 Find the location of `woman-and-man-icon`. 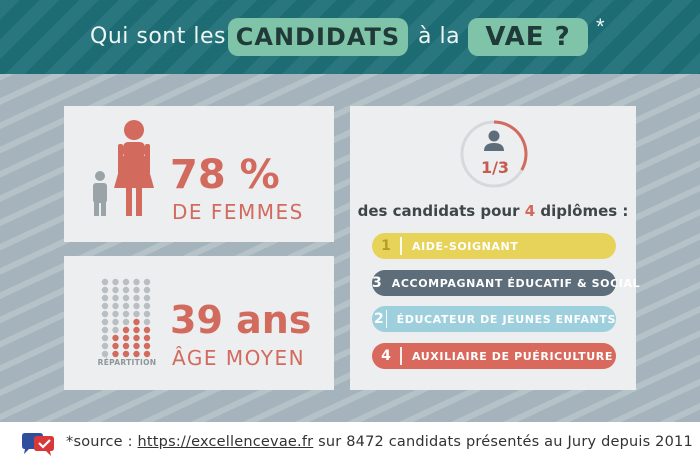

woman-and-man-icon is located at coordinates (123, 168).